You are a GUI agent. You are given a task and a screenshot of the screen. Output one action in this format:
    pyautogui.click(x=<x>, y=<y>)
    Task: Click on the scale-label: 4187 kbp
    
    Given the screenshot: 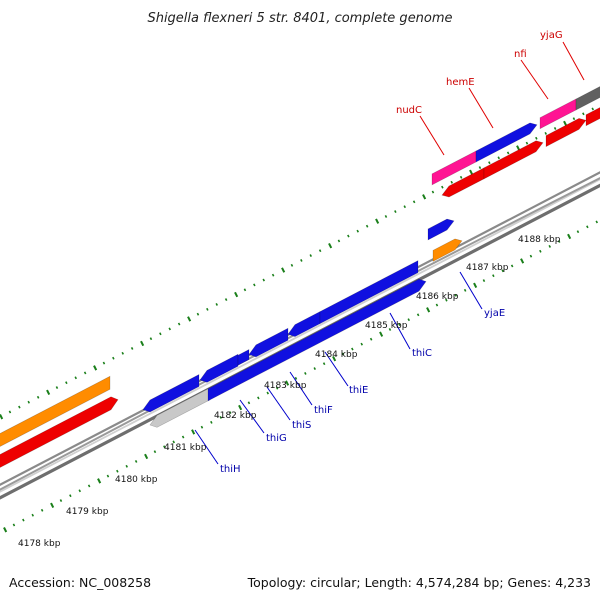 What is the action you would take?
    pyautogui.click(x=487, y=268)
    